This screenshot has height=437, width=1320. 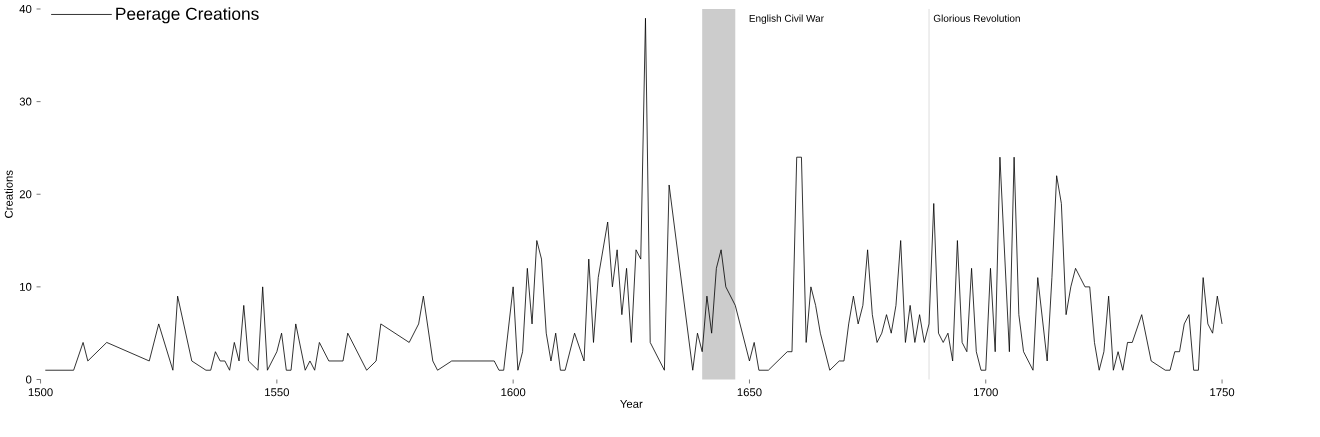 What do you see at coordinates (25, 194) in the screenshot?
I see `y-tick-label: 20` at bounding box center [25, 194].